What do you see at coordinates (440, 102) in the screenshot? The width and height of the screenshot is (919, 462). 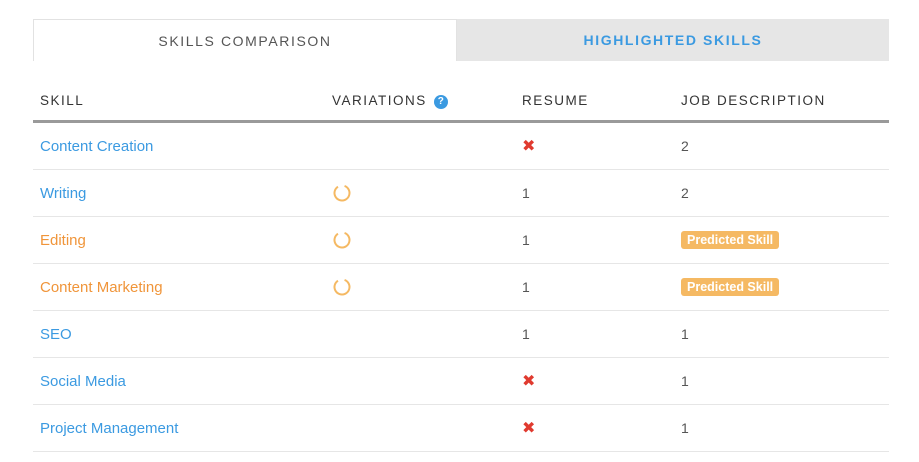 I see `help-icon: ?` at bounding box center [440, 102].